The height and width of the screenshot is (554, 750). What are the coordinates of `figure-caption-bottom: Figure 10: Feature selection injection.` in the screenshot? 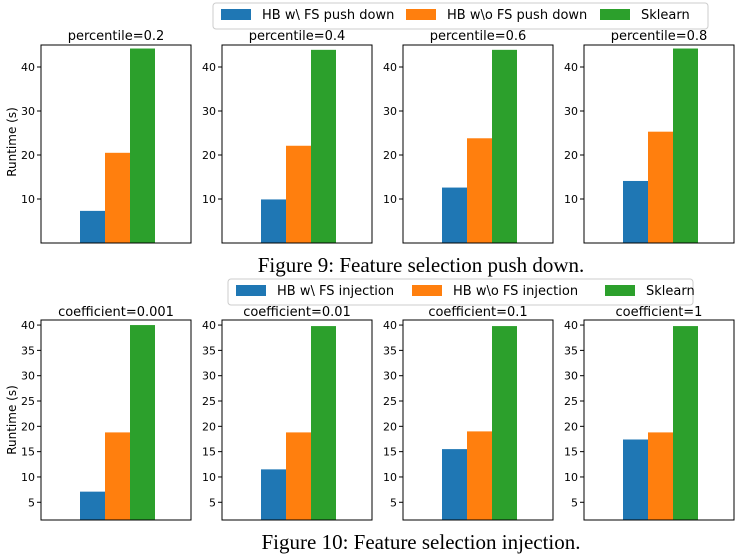 It's located at (421, 542).